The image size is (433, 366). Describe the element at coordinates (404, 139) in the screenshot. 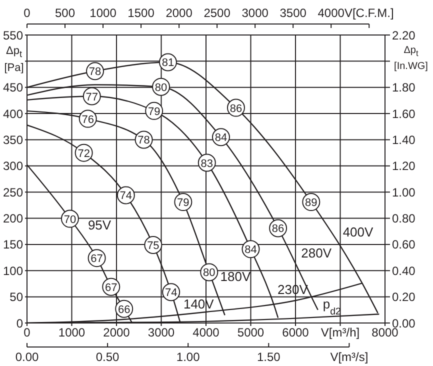

I see `y2-tick-label: 1.40` at that location.